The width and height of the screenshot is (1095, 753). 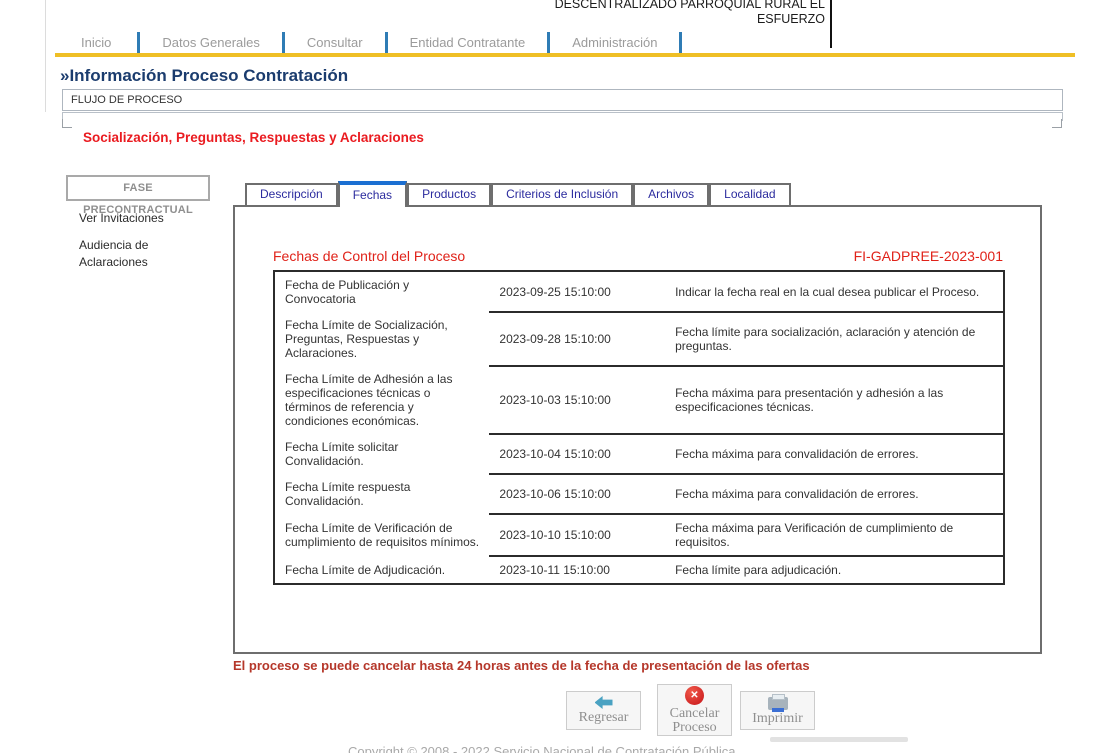 I want to click on header-divider-bar, so click(x=831, y=24).